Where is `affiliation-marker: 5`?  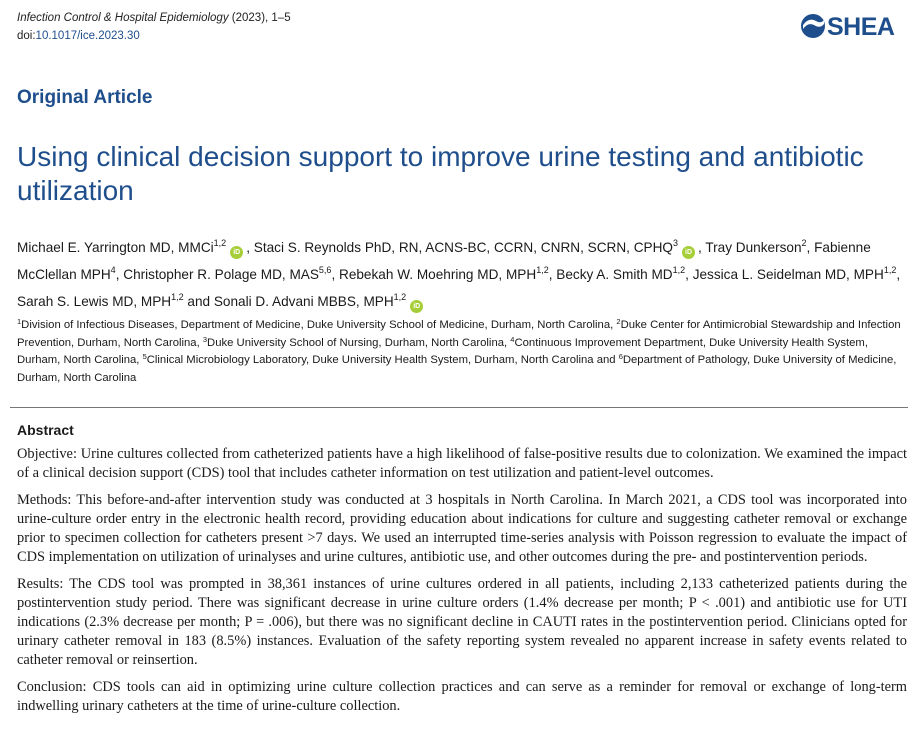
affiliation-marker: 5 is located at coordinates (144, 356).